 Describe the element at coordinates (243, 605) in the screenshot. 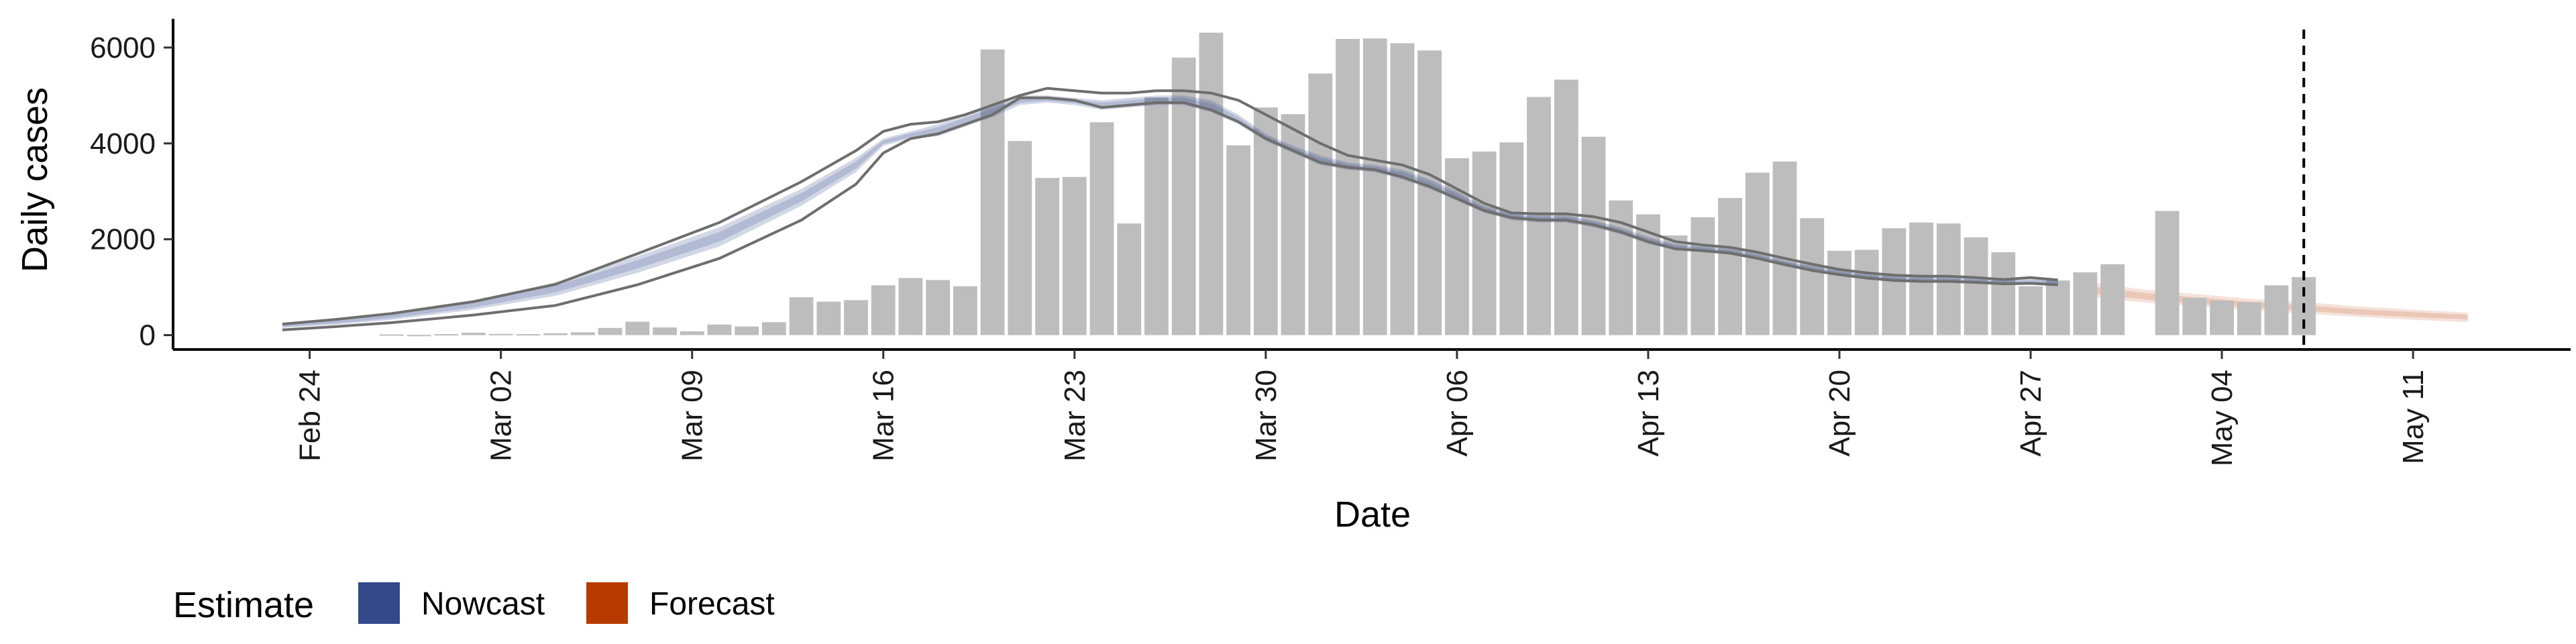

I see `legend-title: Estimate` at that location.